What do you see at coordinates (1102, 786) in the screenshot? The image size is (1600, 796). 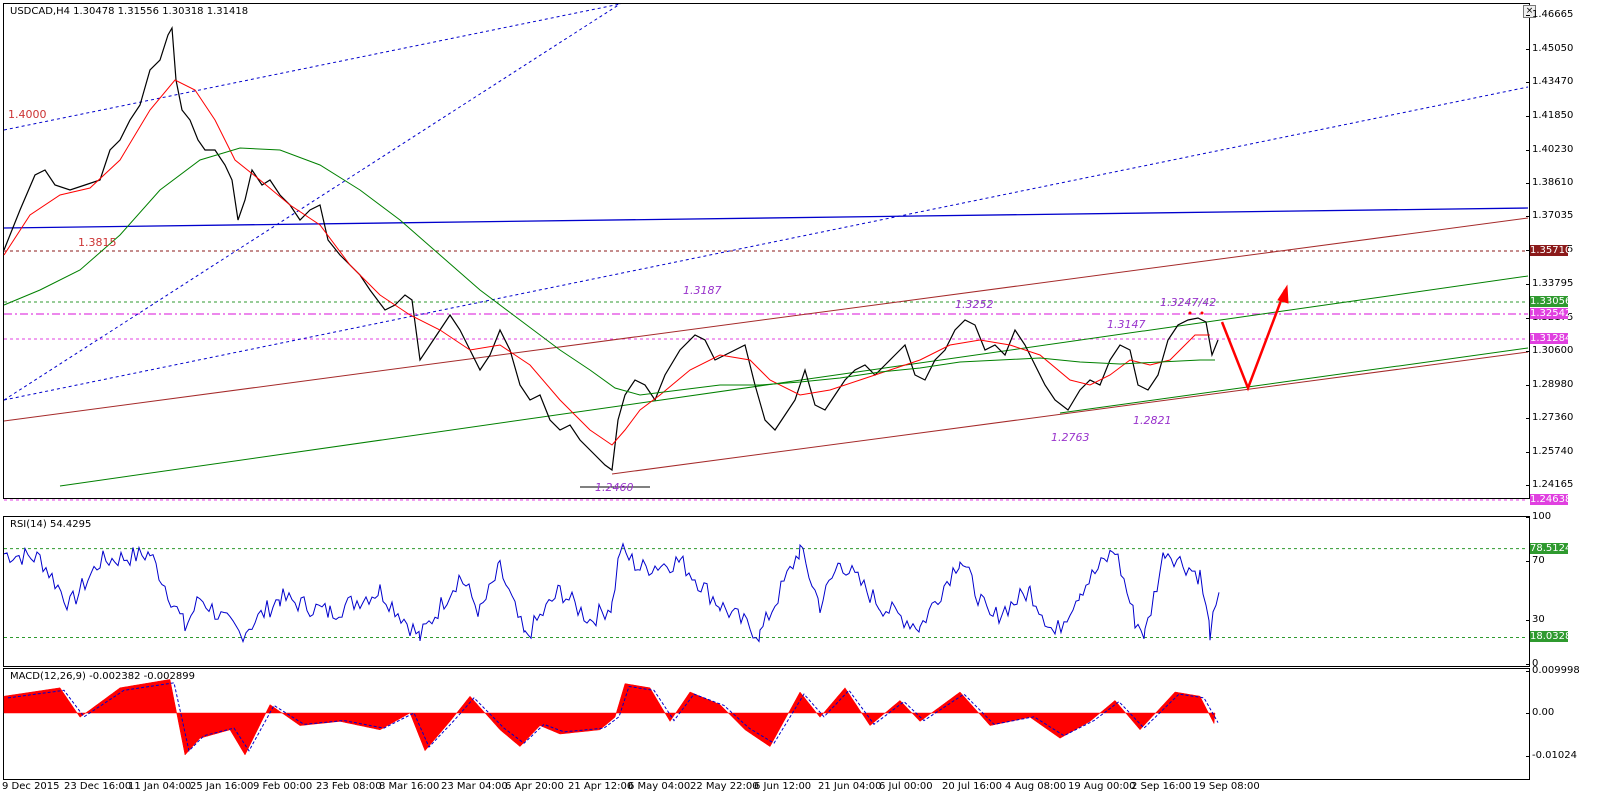 I see `time-tick: 19 Aug 00:00` at bounding box center [1102, 786].